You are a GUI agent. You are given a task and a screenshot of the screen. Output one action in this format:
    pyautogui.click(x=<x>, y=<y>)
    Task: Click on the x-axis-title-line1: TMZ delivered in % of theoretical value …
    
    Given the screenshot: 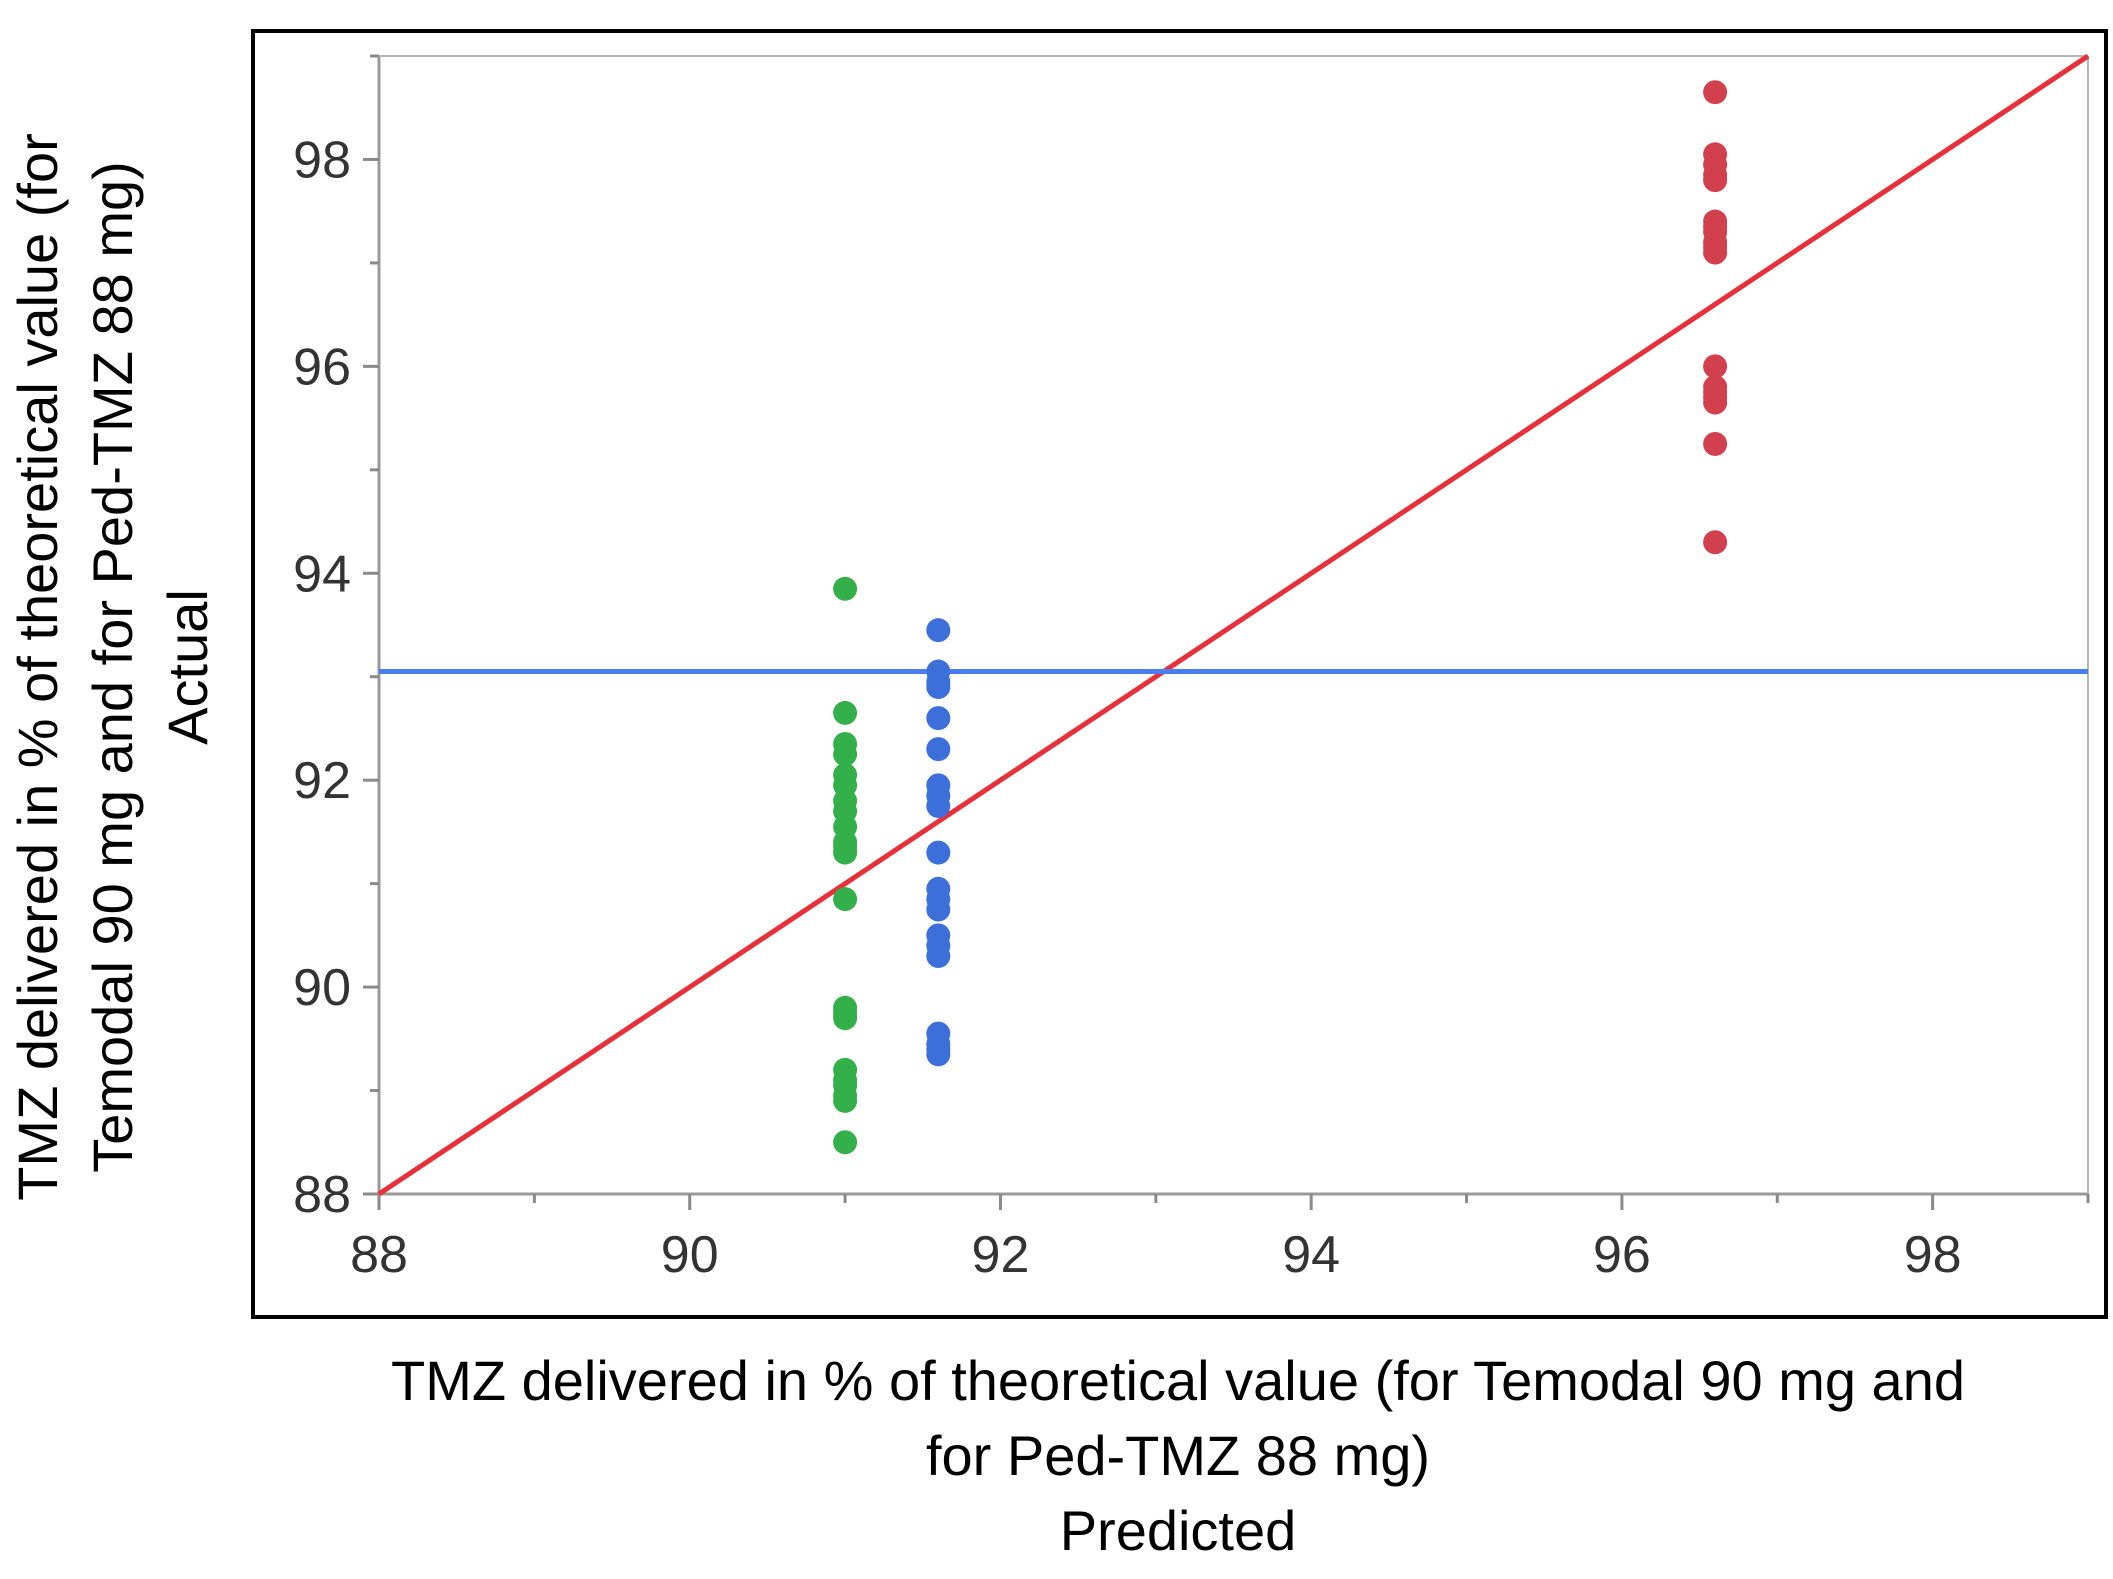 What is the action you would take?
    pyautogui.click(x=1178, y=1380)
    